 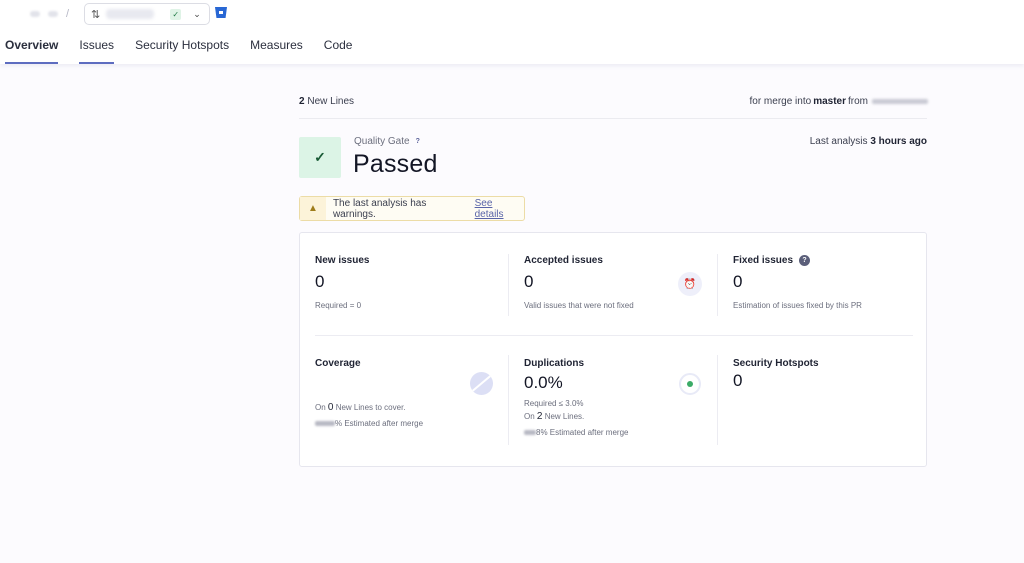 I want to click on warning-icon: ▲, so click(x=313, y=208).